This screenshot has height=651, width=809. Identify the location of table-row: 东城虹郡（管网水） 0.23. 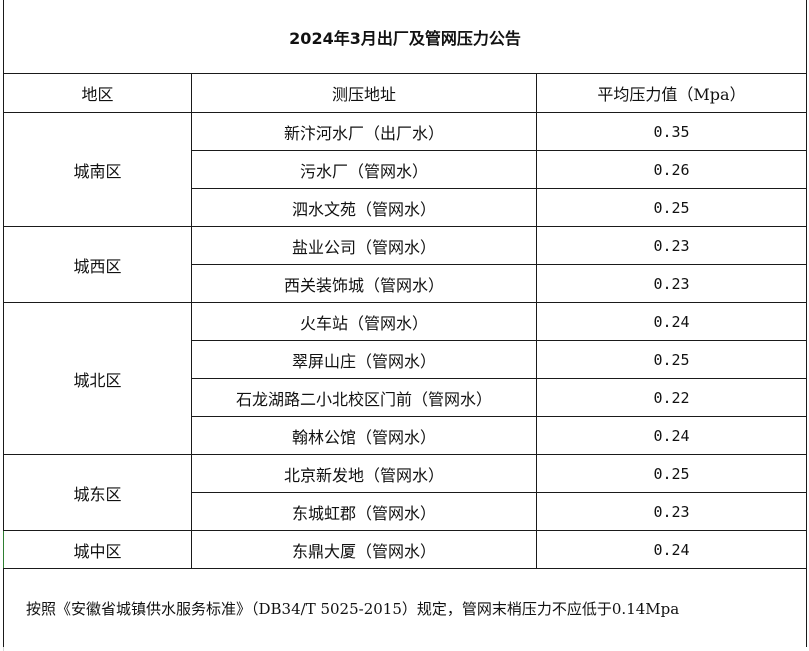
(406, 511).